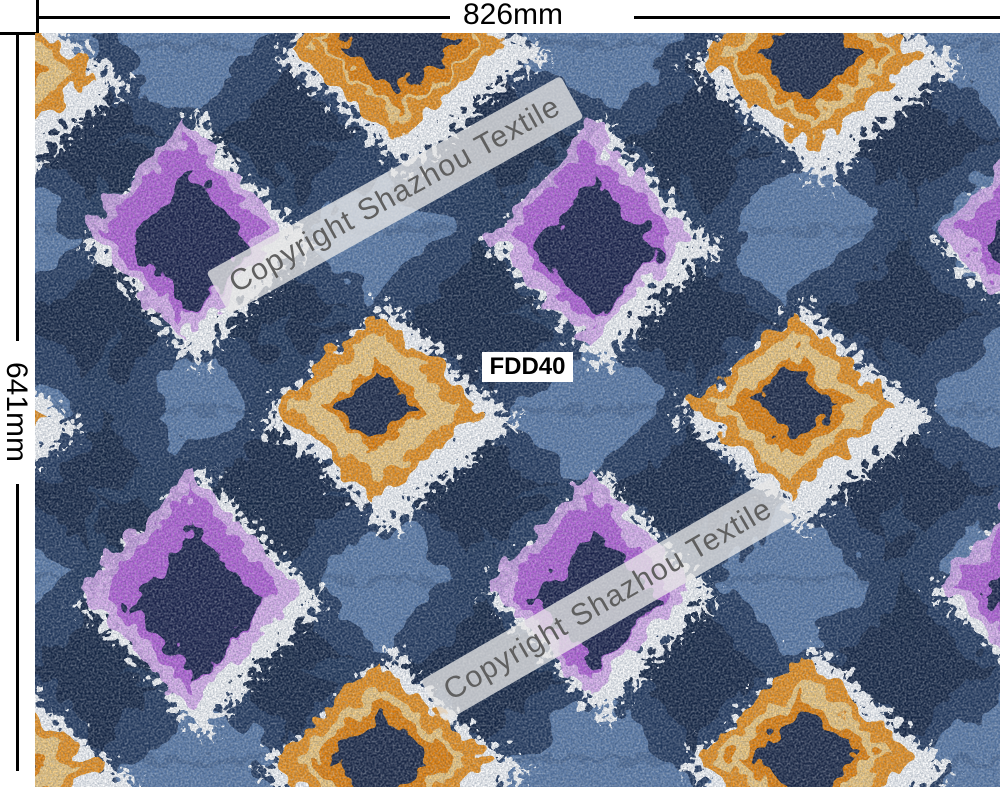  I want to click on height-dimension-label: 641mm, so click(16, 412).